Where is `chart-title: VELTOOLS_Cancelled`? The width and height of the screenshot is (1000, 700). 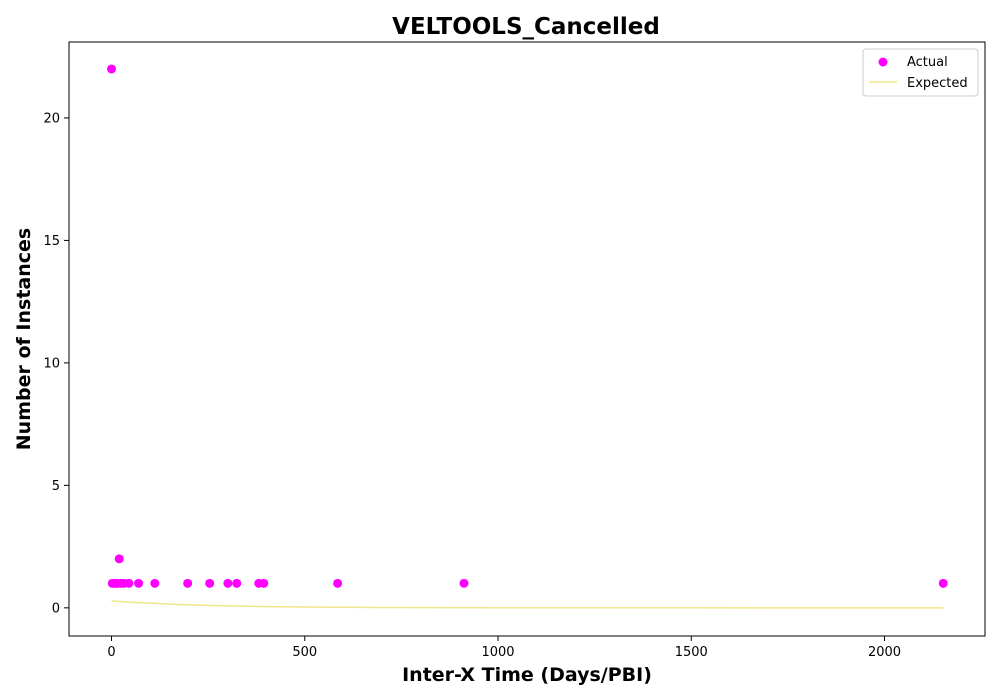 chart-title: VELTOOLS_Cancelled is located at coordinates (526, 27).